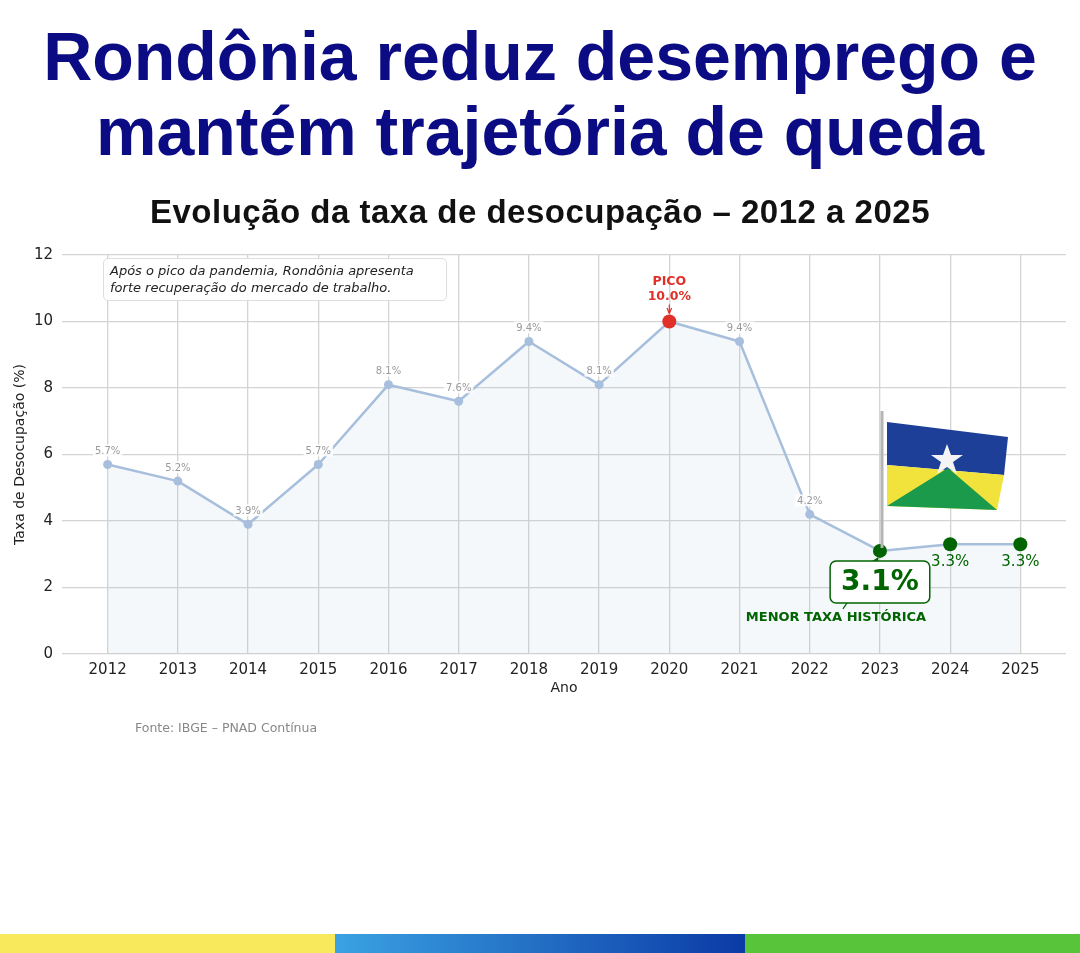  Describe the element at coordinates (880, 668) in the screenshot. I see `x-tick-label: 2023` at that location.